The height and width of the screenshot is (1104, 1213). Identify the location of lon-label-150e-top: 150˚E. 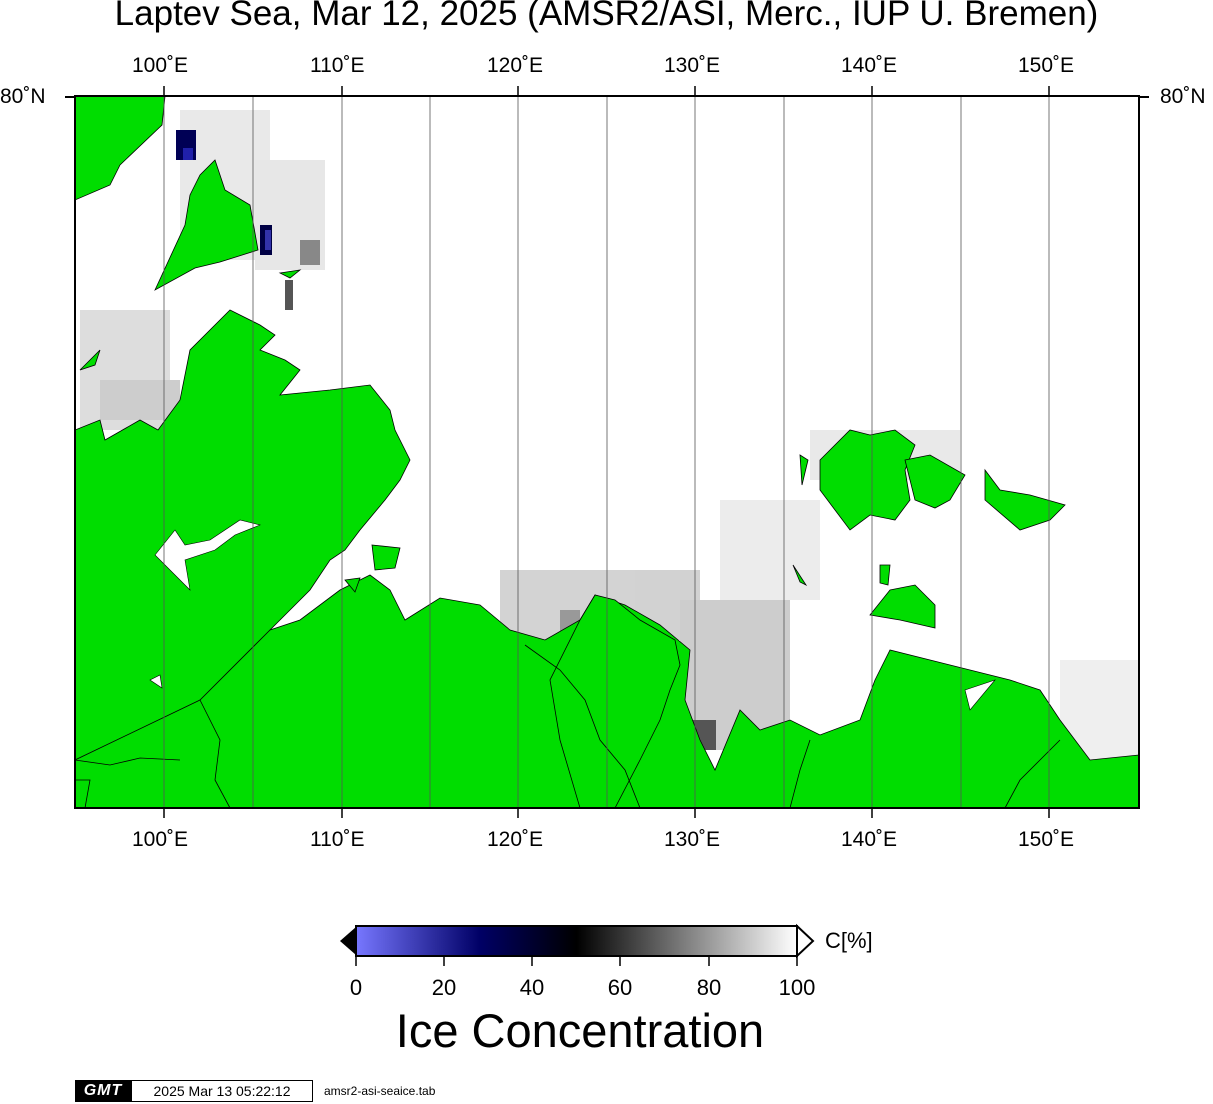
(1046, 65).